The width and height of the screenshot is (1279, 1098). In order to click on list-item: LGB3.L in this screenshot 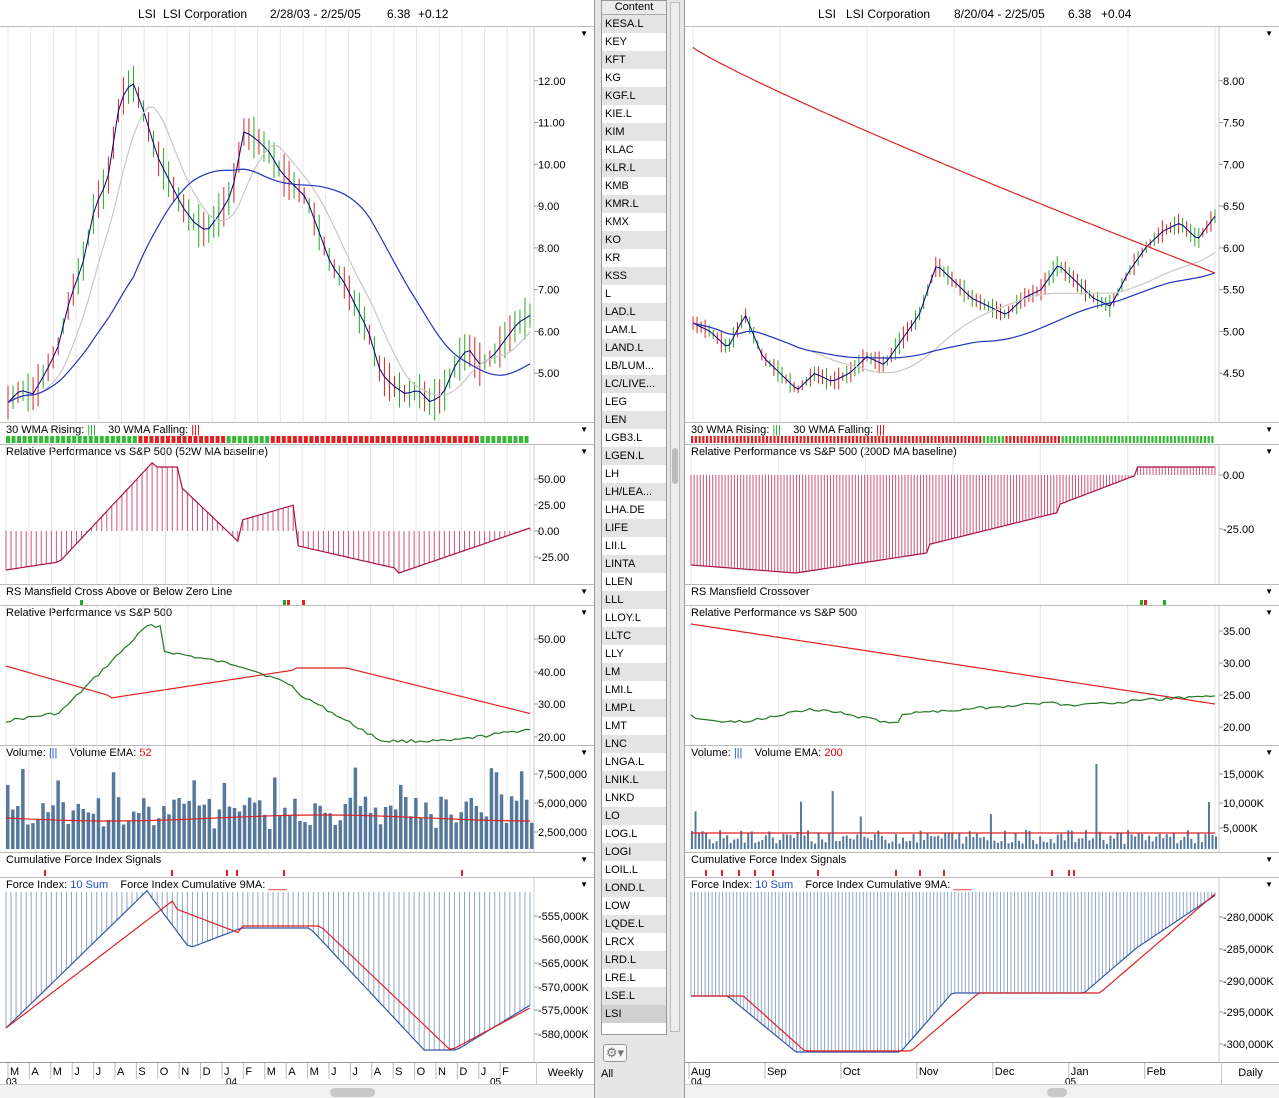, I will do `click(624, 438)`.